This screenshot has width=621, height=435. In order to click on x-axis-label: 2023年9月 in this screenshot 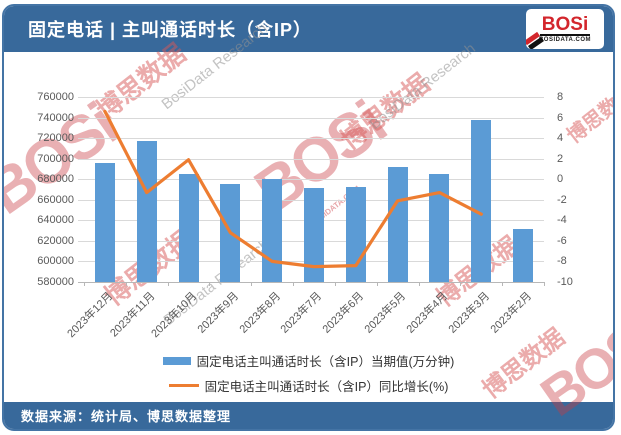, I will do `click(218, 313)`.